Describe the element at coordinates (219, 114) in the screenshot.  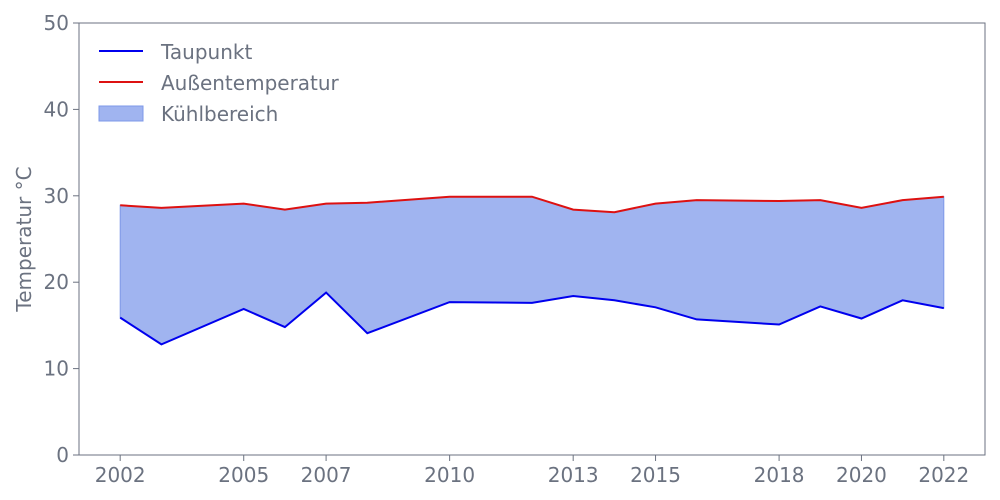
I see `legend-label-cooling-range: Kühlbereich` at that location.